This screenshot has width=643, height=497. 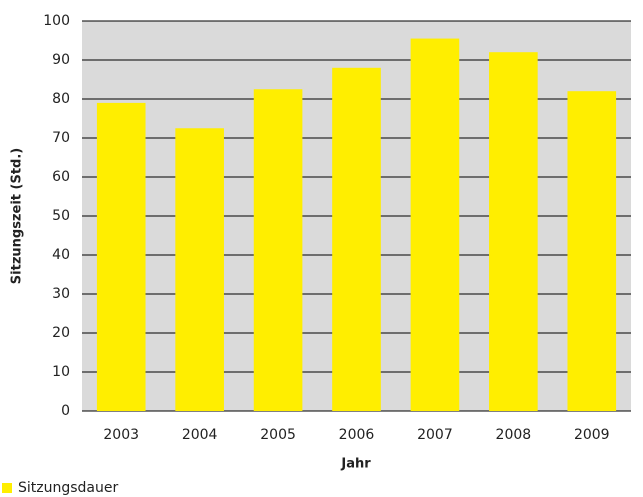 What do you see at coordinates (17, 216) in the screenshot?
I see `y-axis-label: Sitzungszeit (Std.)` at bounding box center [17, 216].